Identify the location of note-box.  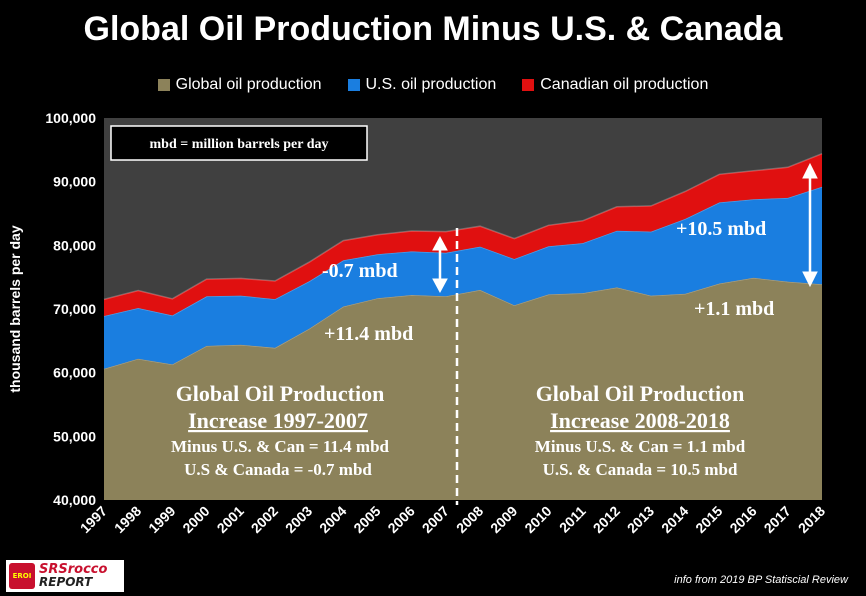
(239, 143).